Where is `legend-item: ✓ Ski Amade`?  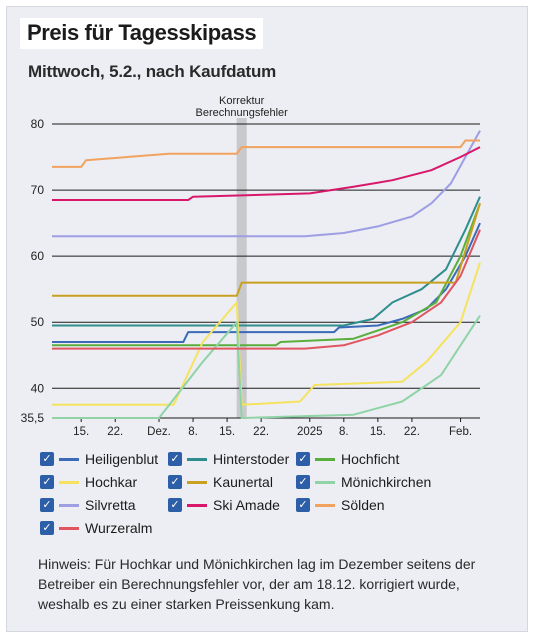
legend-item: ✓ Ski Amade is located at coordinates (224, 505).